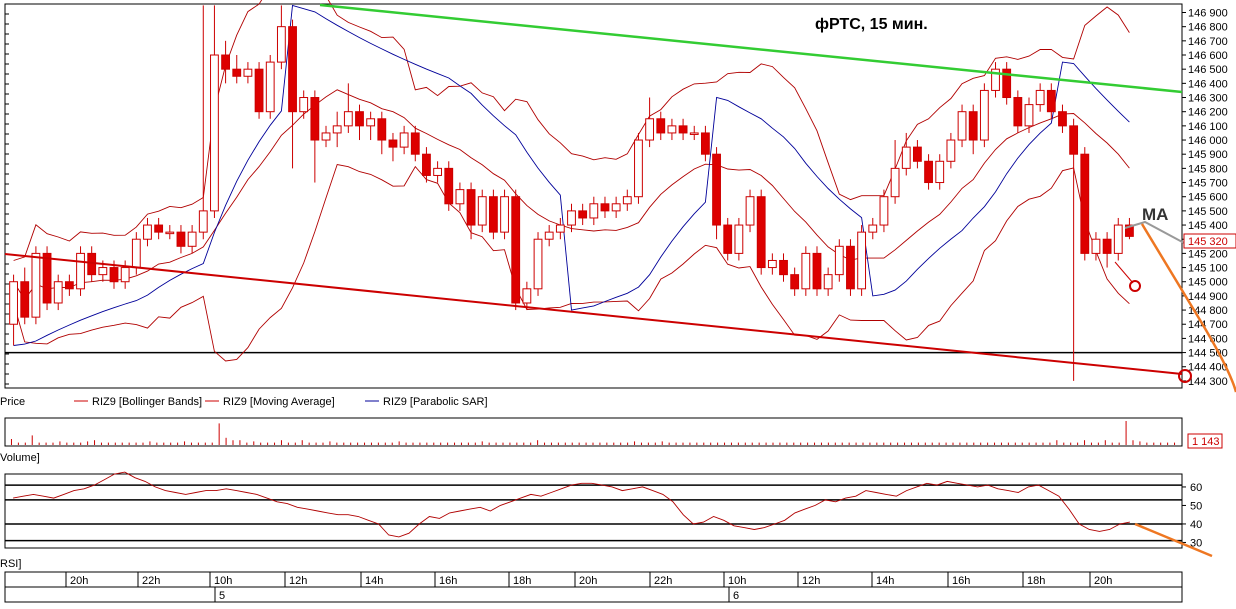 This screenshot has height=609, width=1236. What do you see at coordinates (1208, 297) in the screenshot?
I see `price-tick-label: 144 900` at bounding box center [1208, 297].